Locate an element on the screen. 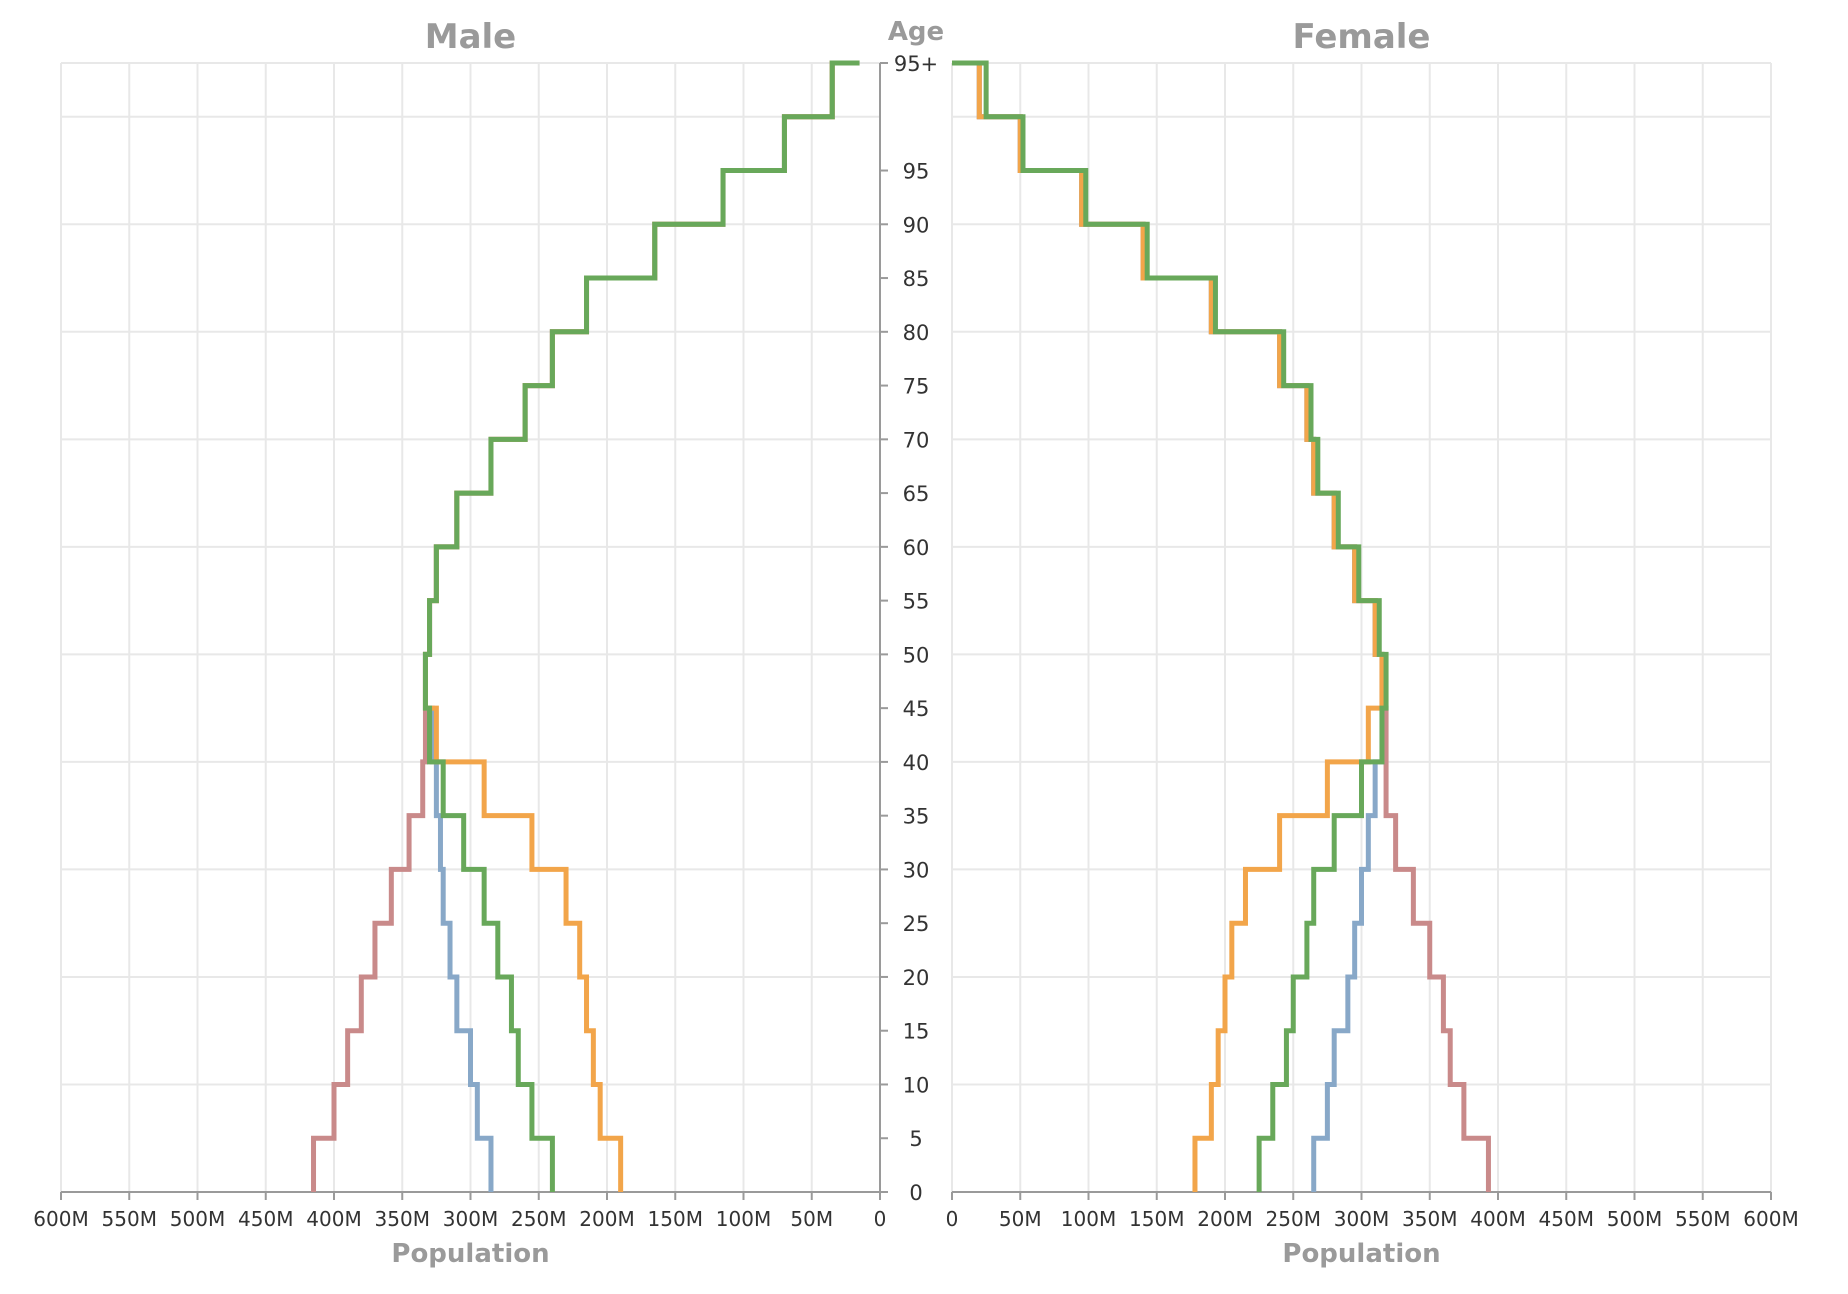  male-x-tick-label: 450M is located at coordinates (265, 1219).